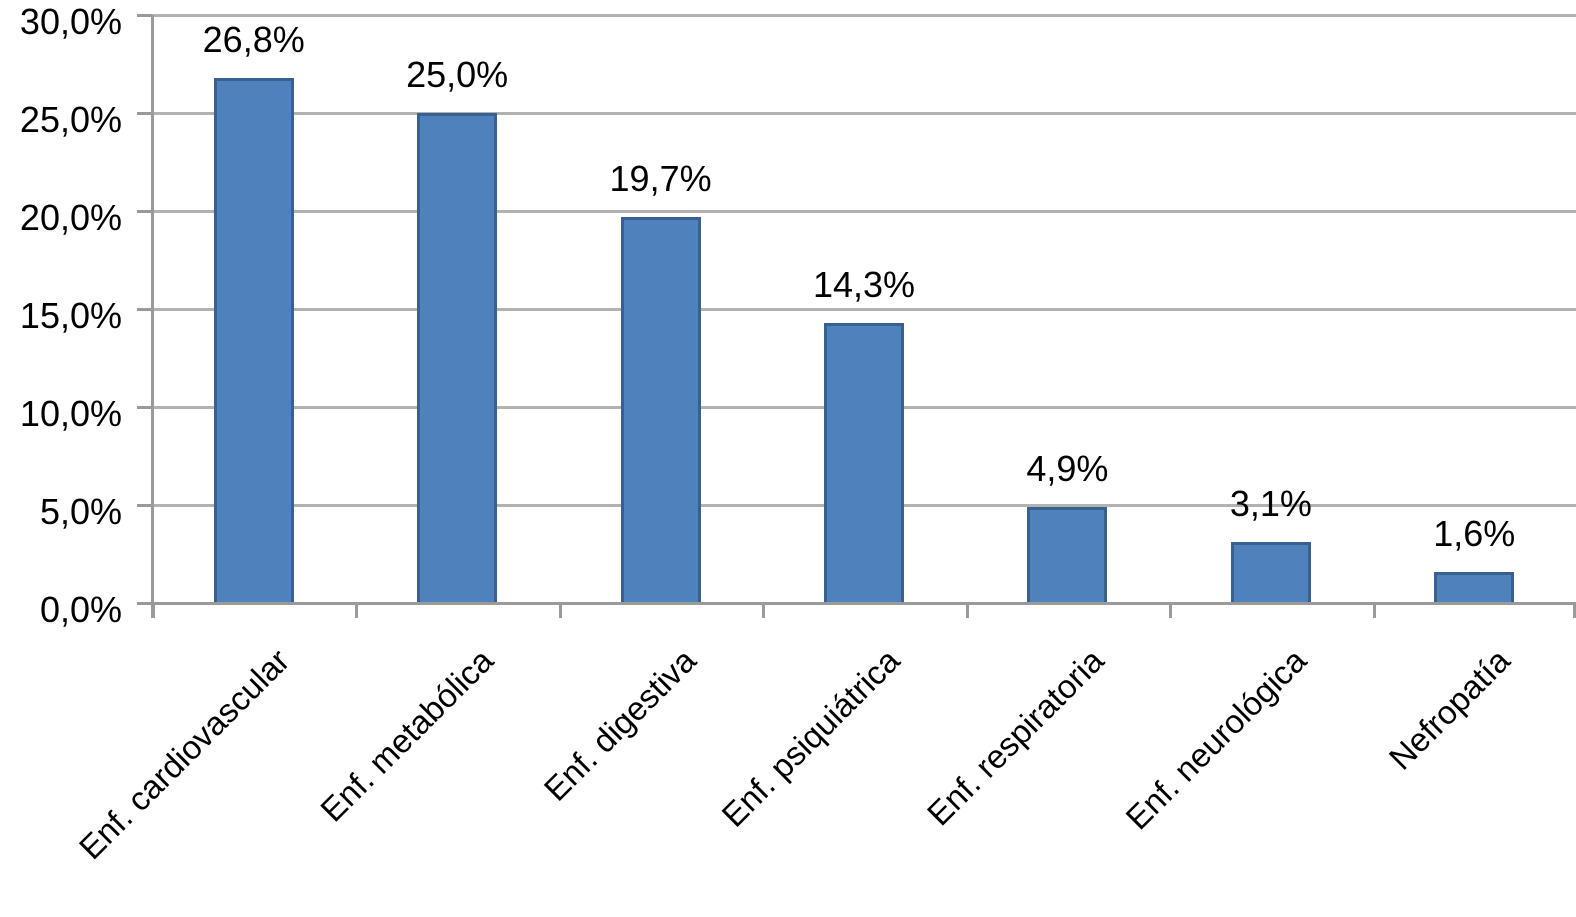  Describe the element at coordinates (660, 178) in the screenshot. I see `bar-value-label: 19,7%` at that location.